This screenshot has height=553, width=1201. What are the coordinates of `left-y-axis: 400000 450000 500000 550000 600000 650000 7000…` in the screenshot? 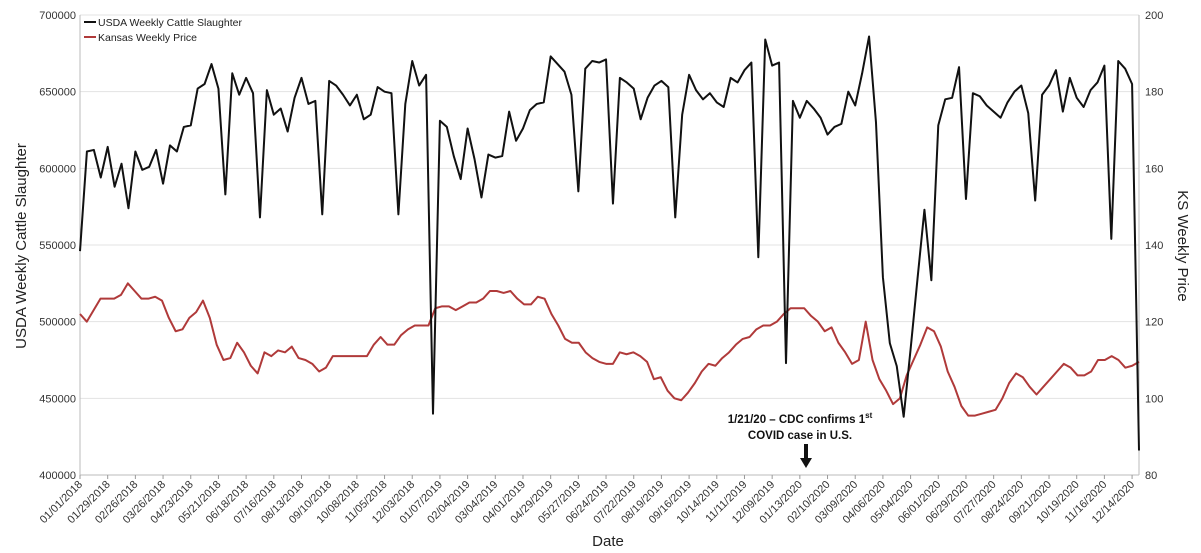 It's located at (57, 246).